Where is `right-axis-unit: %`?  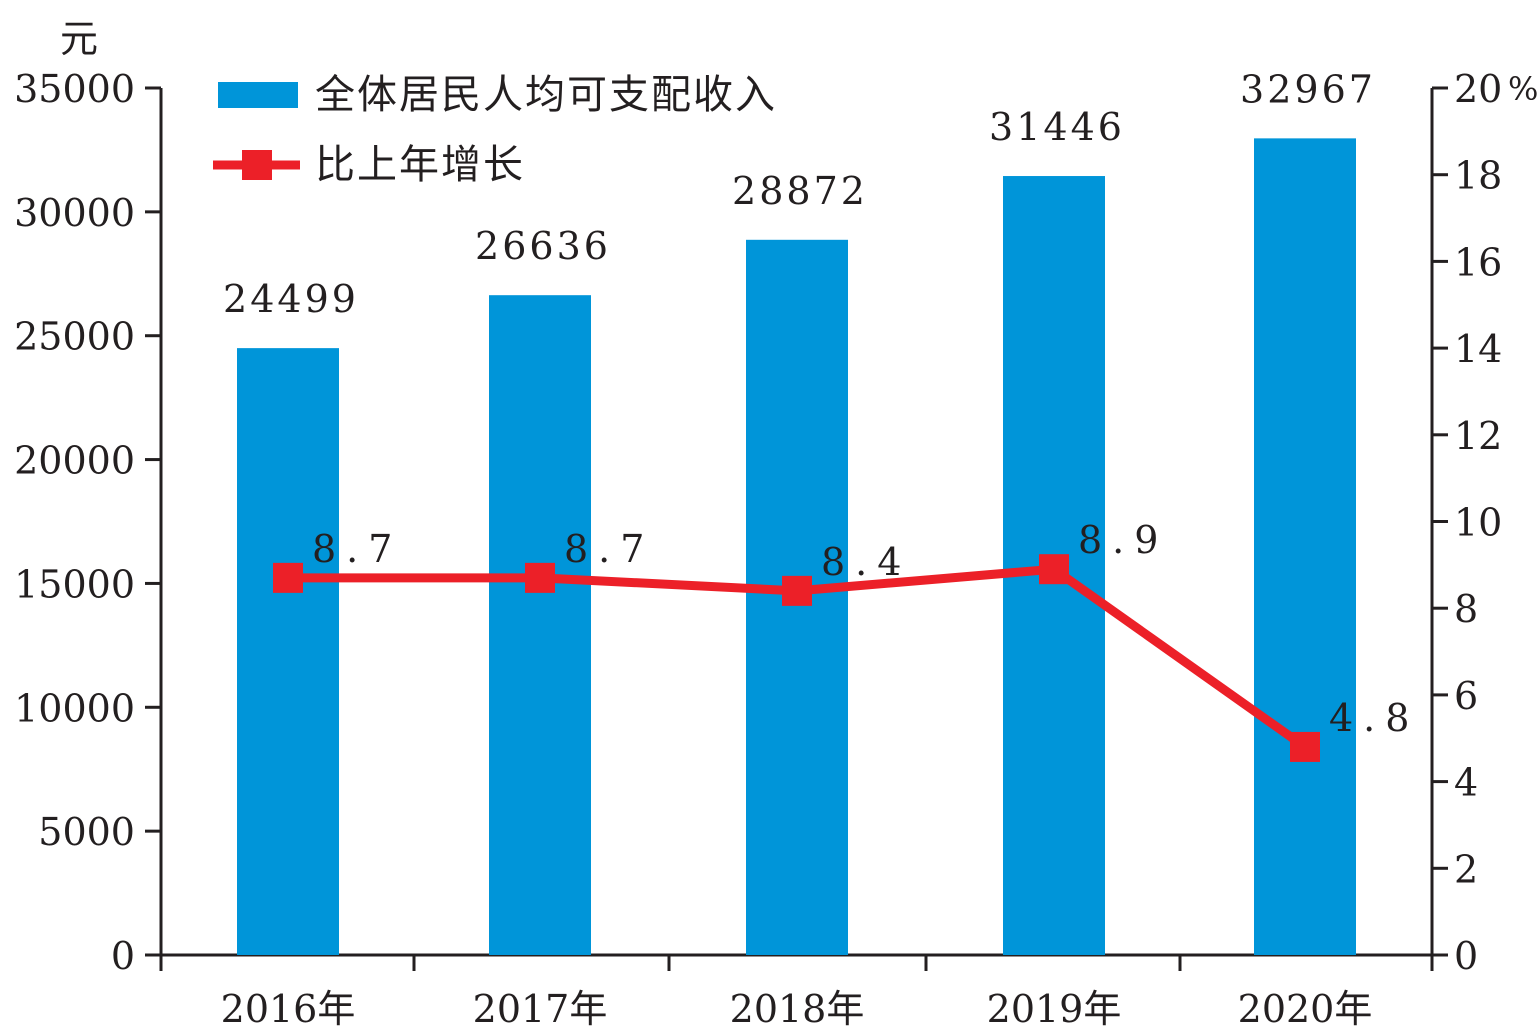 right-axis-unit: % is located at coordinates (1523, 89).